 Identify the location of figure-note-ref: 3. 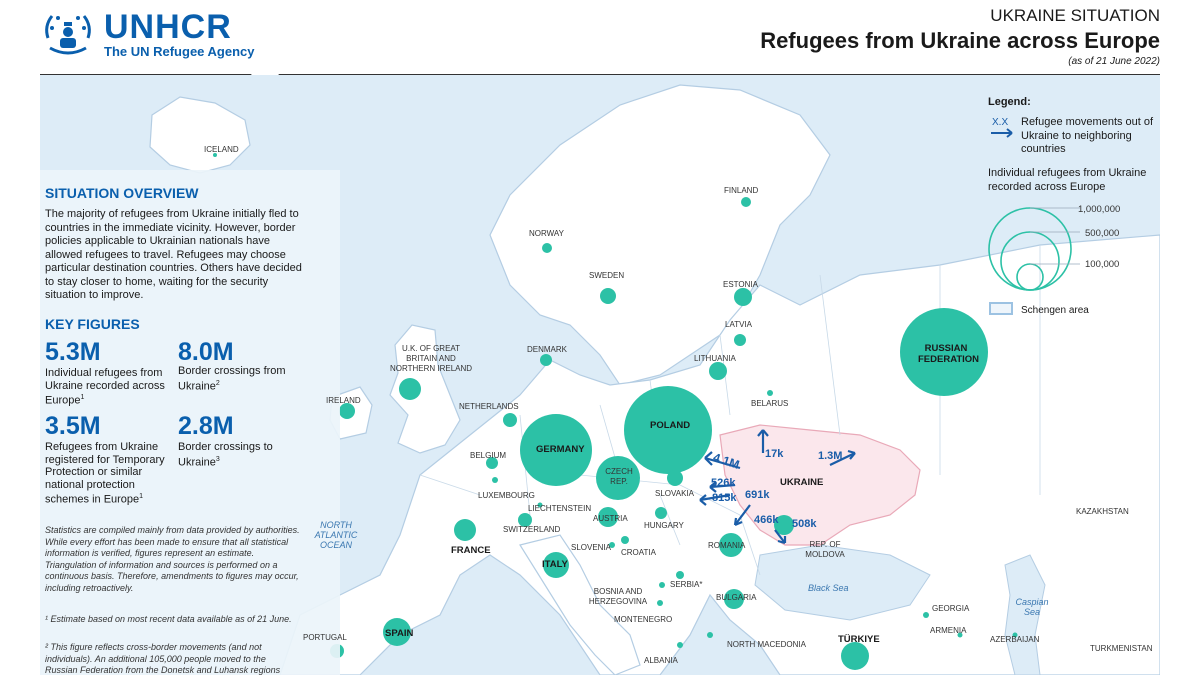
(217, 459).